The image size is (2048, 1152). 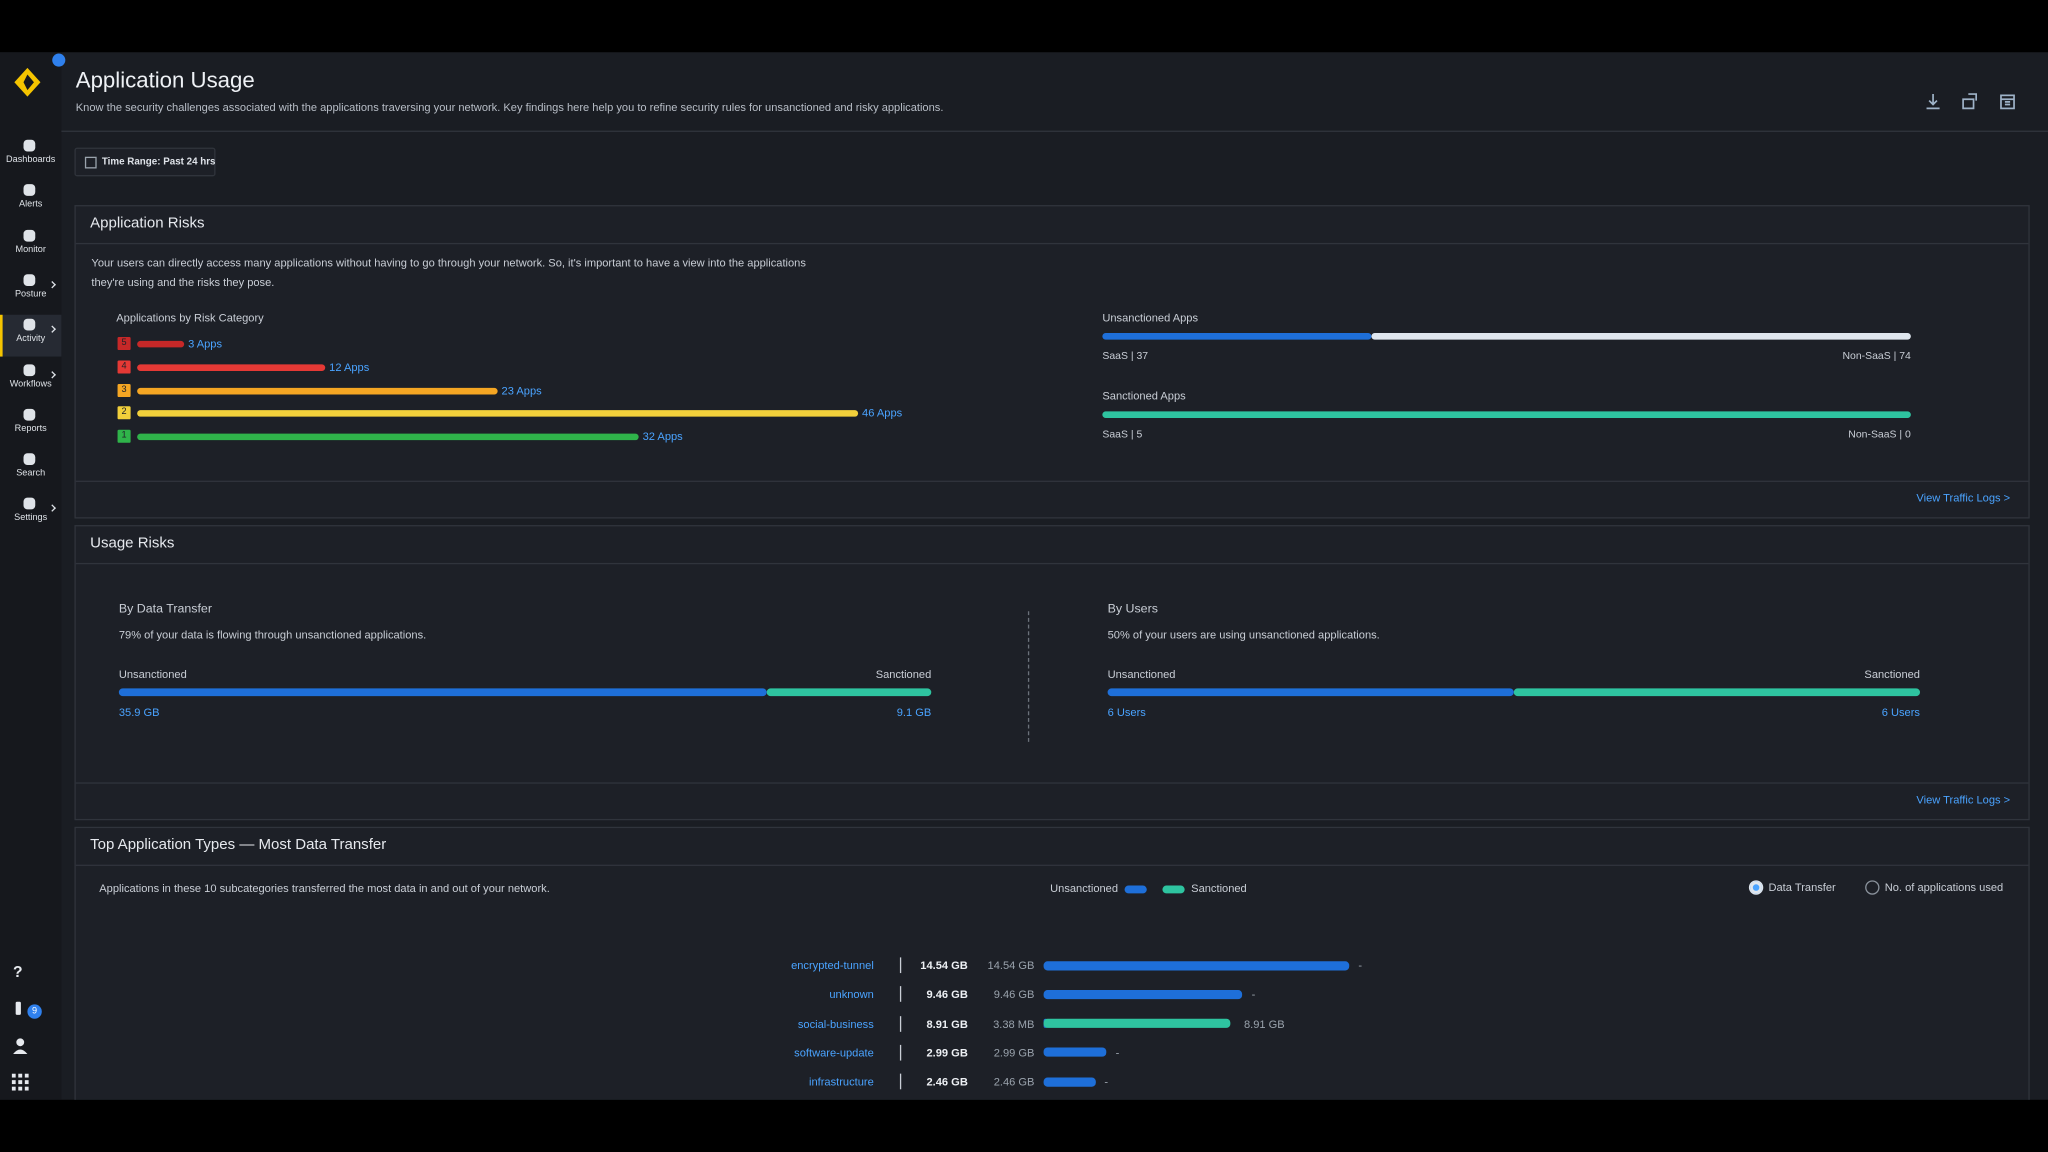 What do you see at coordinates (832, 965) in the screenshot?
I see `row-name: encrypted-tunnel` at bounding box center [832, 965].